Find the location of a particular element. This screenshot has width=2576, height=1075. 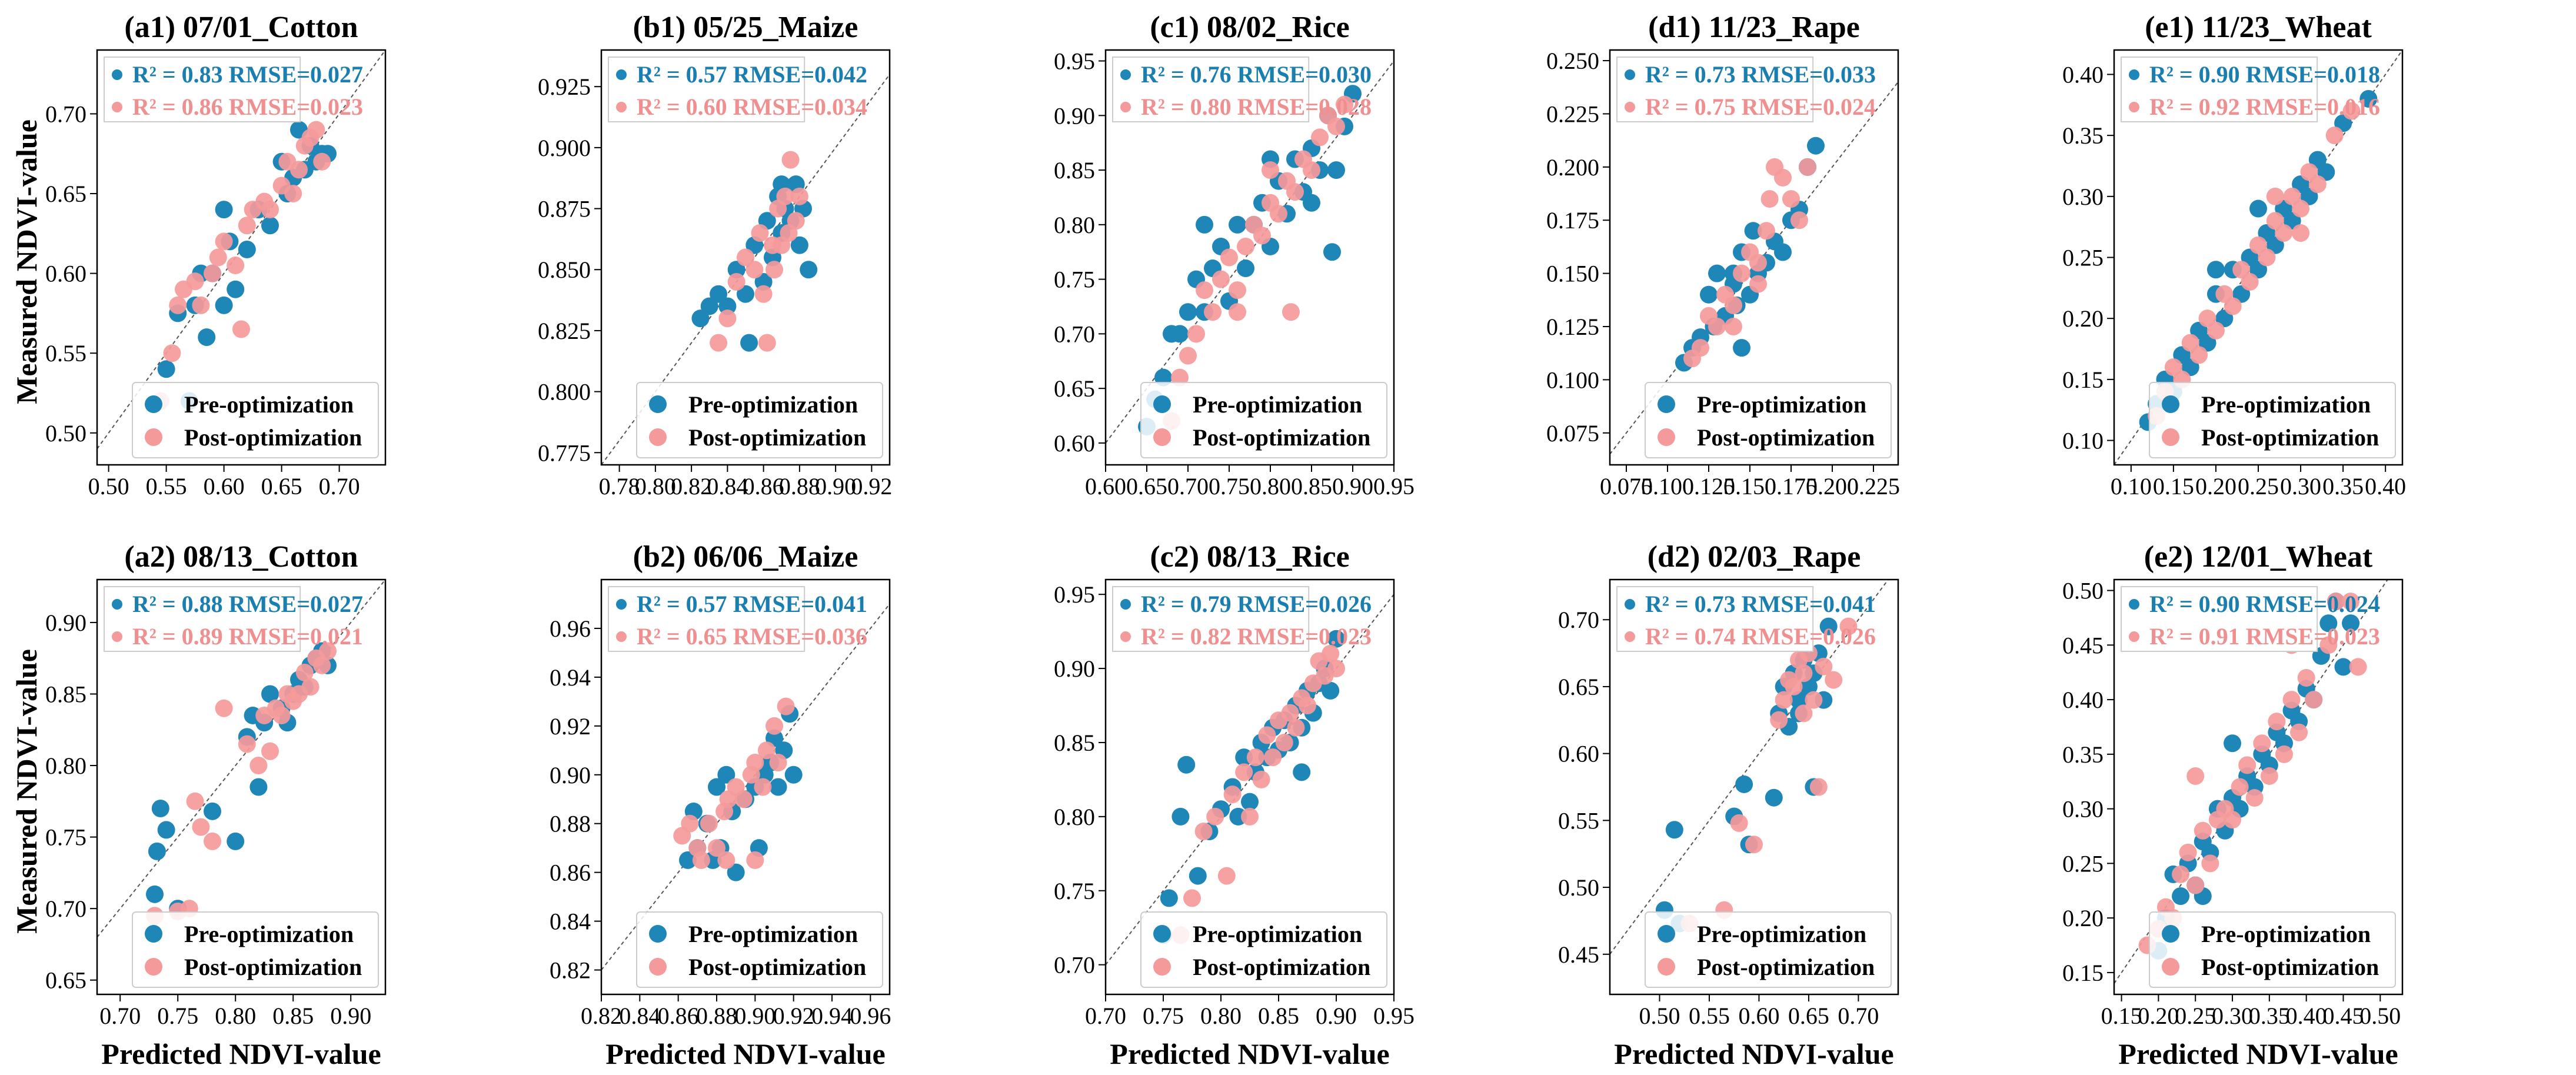

x-tick-label: 0.40 is located at coordinates (2385, 487).